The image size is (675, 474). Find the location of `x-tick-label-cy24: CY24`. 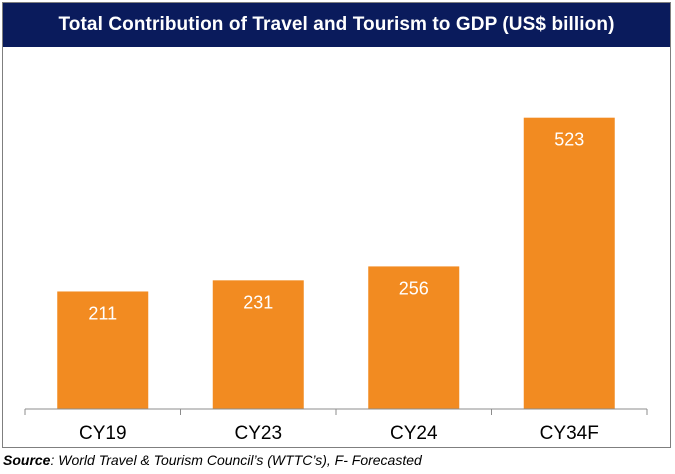

x-tick-label-cy24: CY24 is located at coordinates (414, 433).